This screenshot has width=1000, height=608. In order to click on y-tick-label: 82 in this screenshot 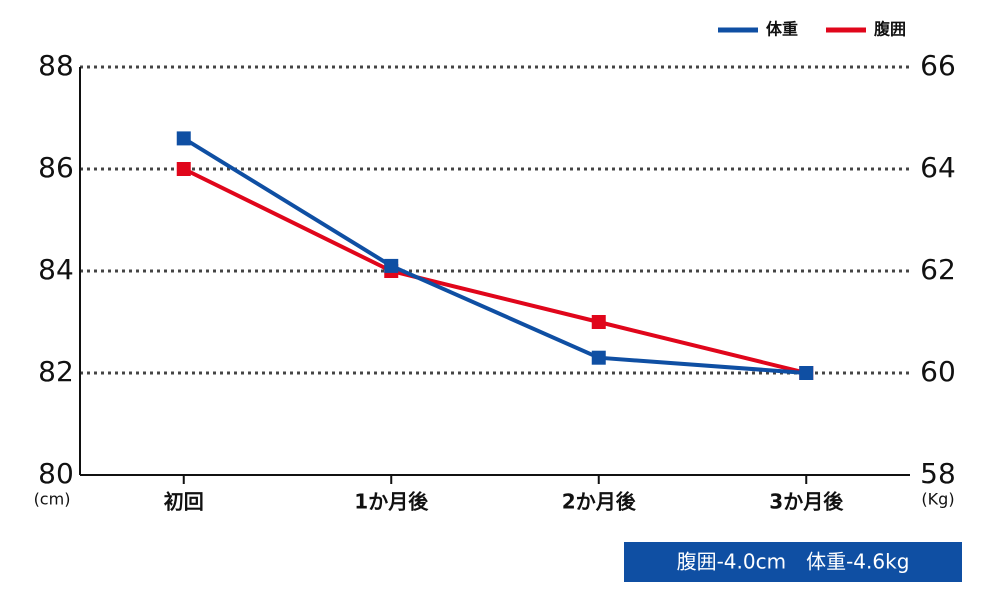, I will do `click(56, 371)`.